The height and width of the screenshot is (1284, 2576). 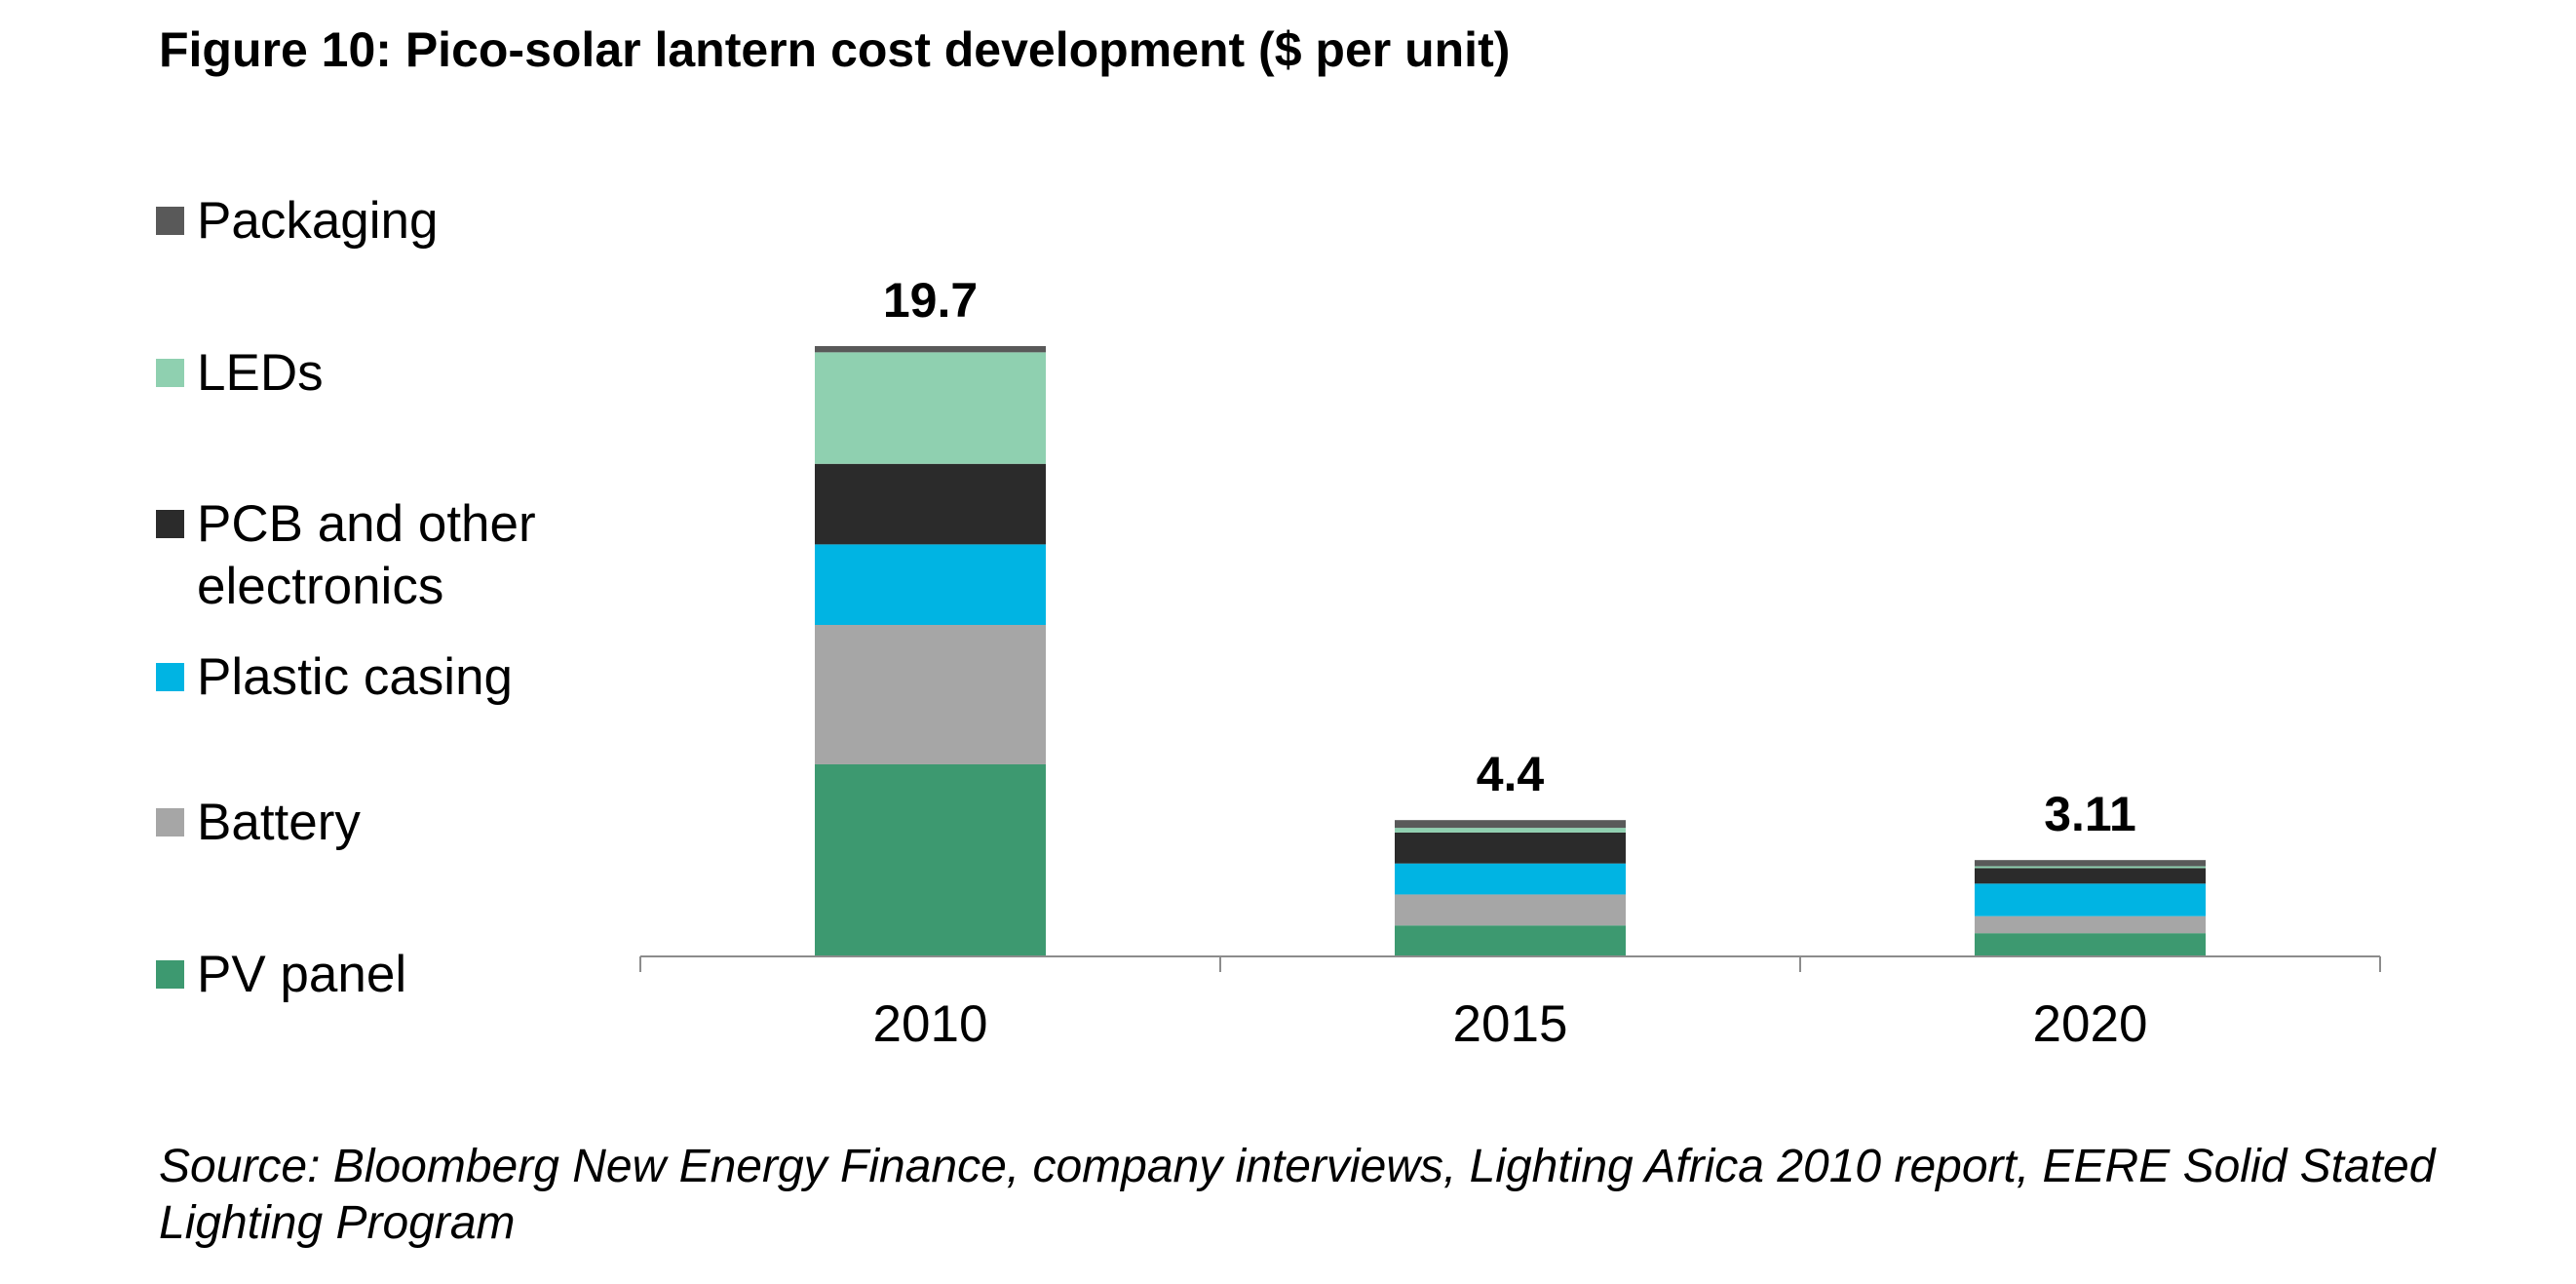 What do you see at coordinates (2090, 814) in the screenshot?
I see `total-label-2020: 3.11` at bounding box center [2090, 814].